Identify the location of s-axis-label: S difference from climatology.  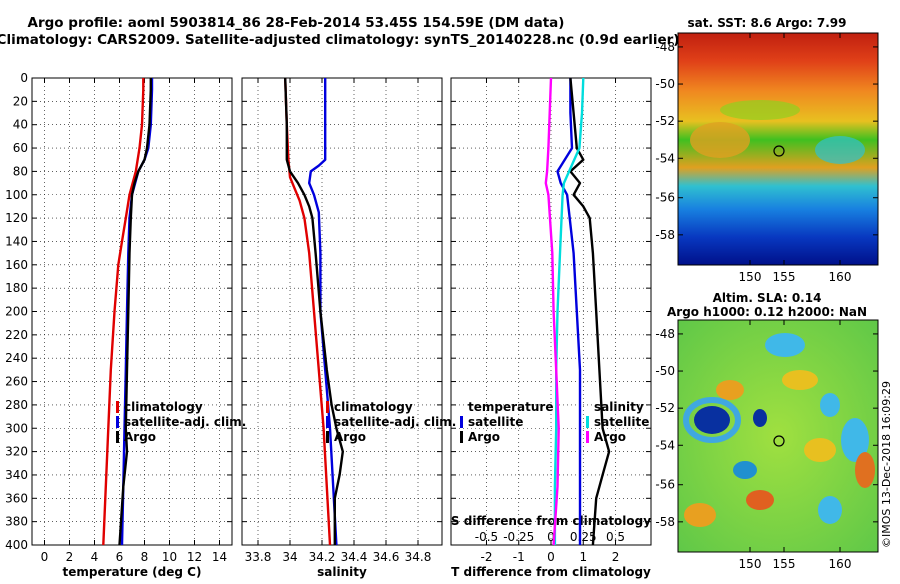
(551, 521).